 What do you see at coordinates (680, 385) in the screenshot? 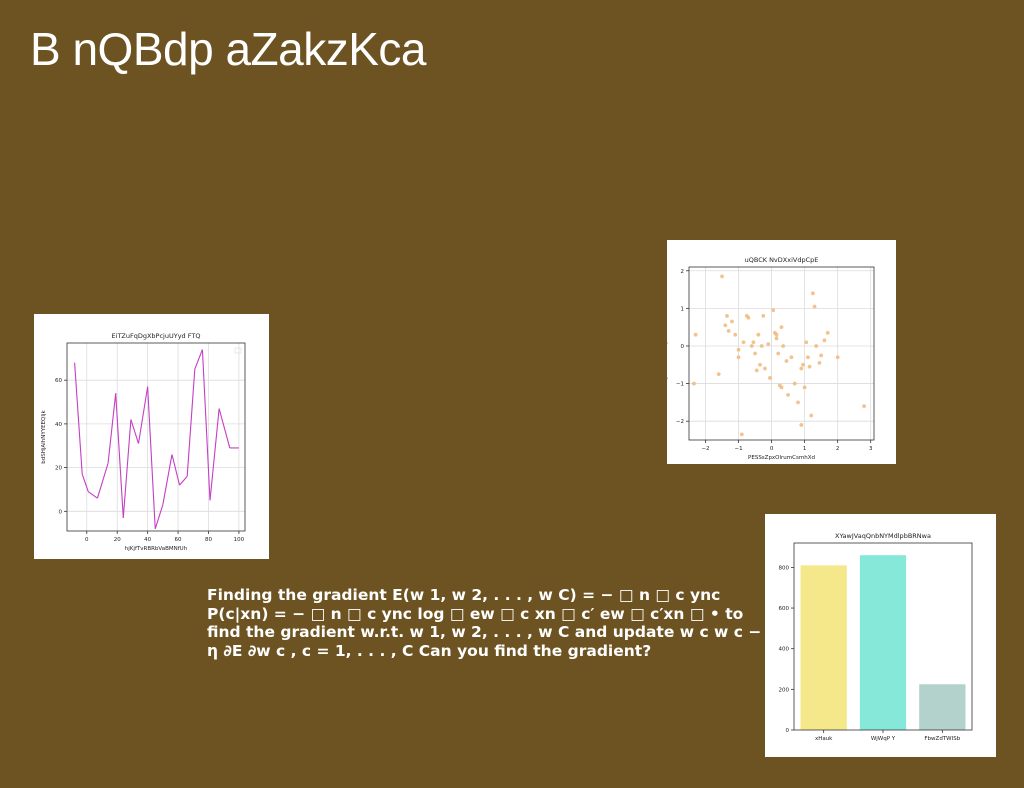
I see `y-tick-label: −1` at bounding box center [680, 385].